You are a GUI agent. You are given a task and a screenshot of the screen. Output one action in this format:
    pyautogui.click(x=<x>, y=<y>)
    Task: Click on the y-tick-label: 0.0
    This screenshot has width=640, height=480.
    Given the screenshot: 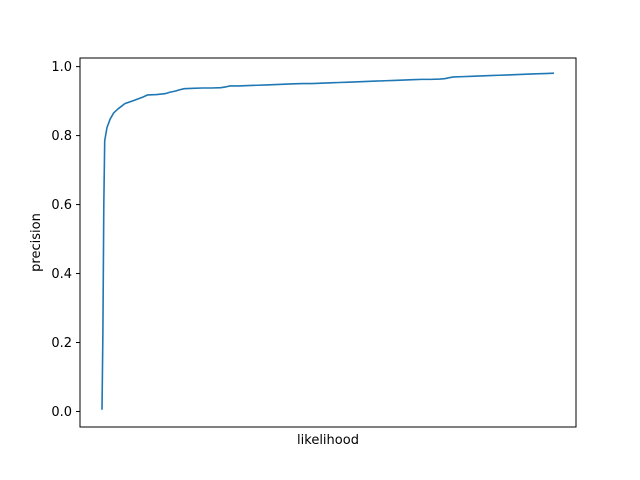 What is the action you would take?
    pyautogui.click(x=61, y=412)
    